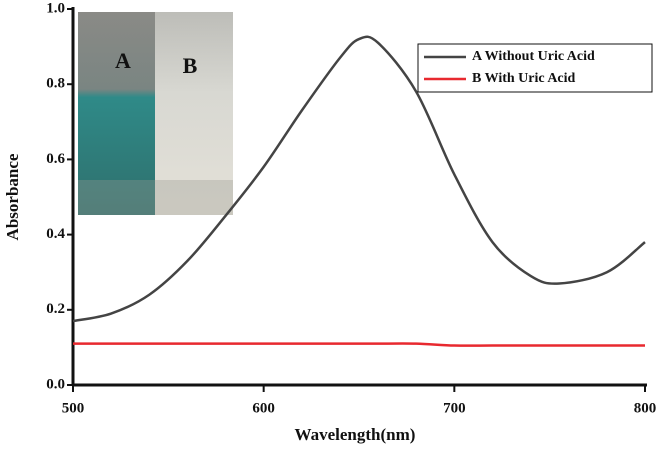 Image resolution: width=666 pixels, height=450 pixels. I want to click on y-tick-label: 0.2, so click(55, 309).